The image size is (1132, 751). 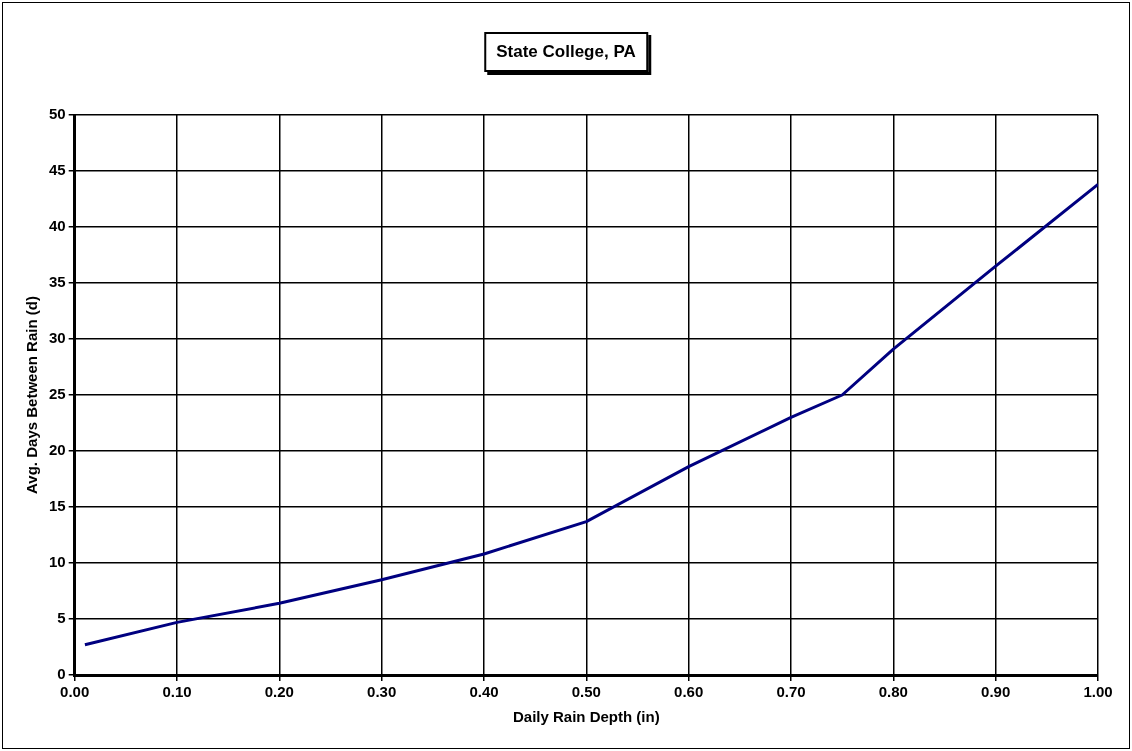 I want to click on x-tick-label: 0.40, so click(x=484, y=692).